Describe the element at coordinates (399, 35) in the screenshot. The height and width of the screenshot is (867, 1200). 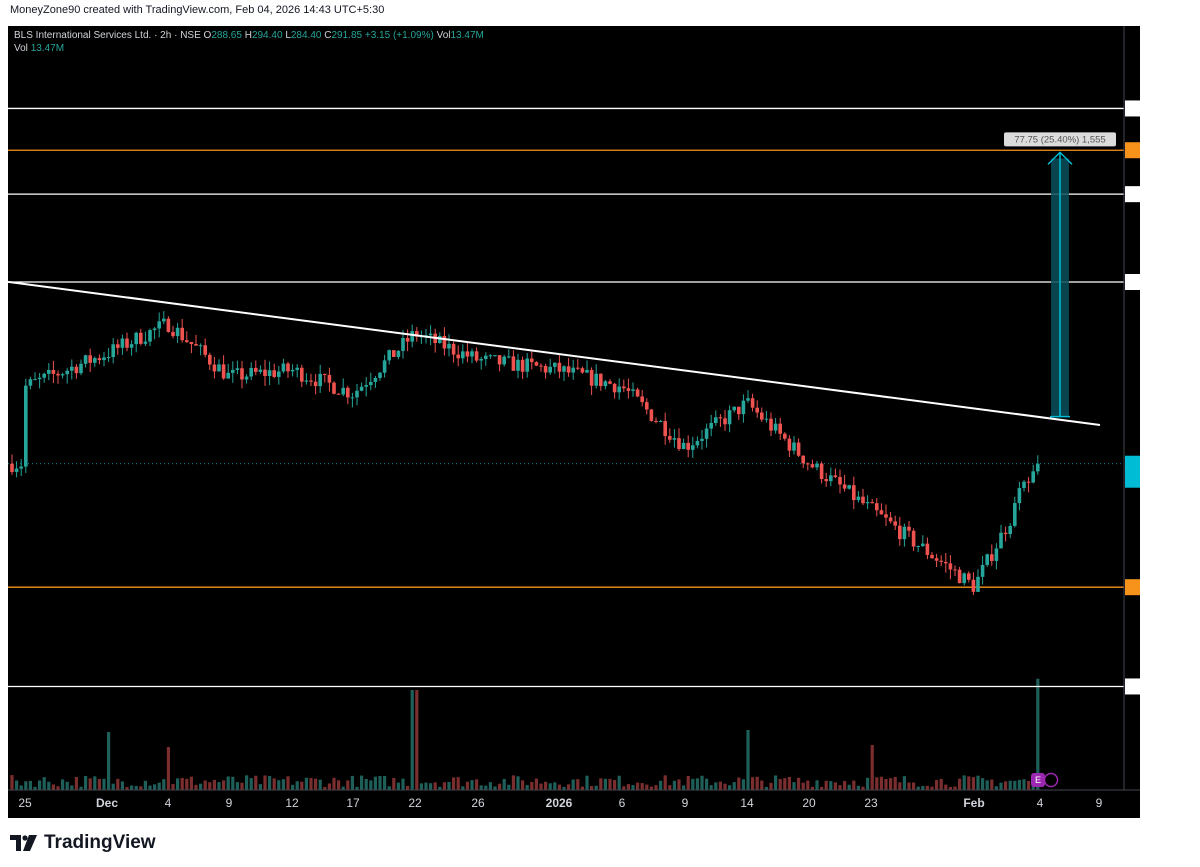
I see `change-value: +3.15 (+1.09%)` at that location.